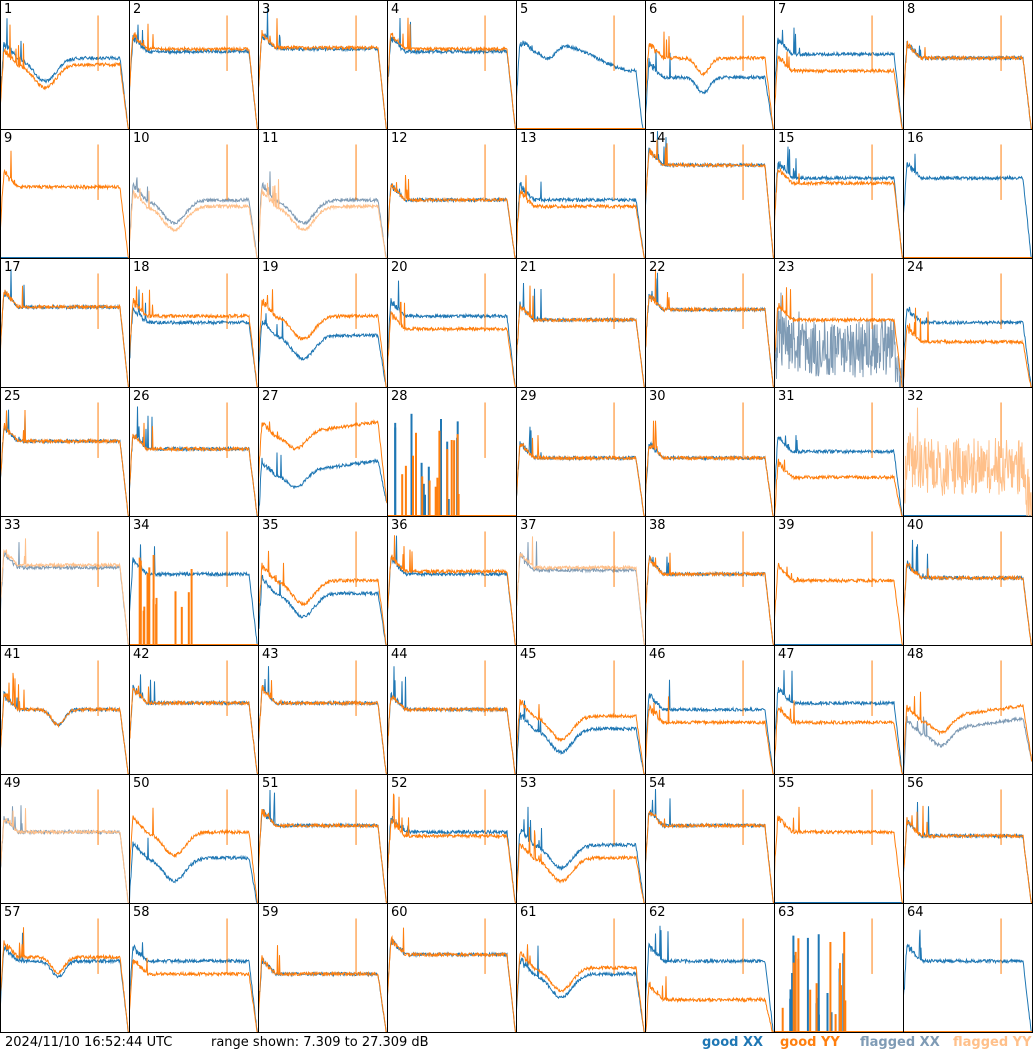  Describe the element at coordinates (270, 525) in the screenshot. I see `panel-number: 35` at that location.